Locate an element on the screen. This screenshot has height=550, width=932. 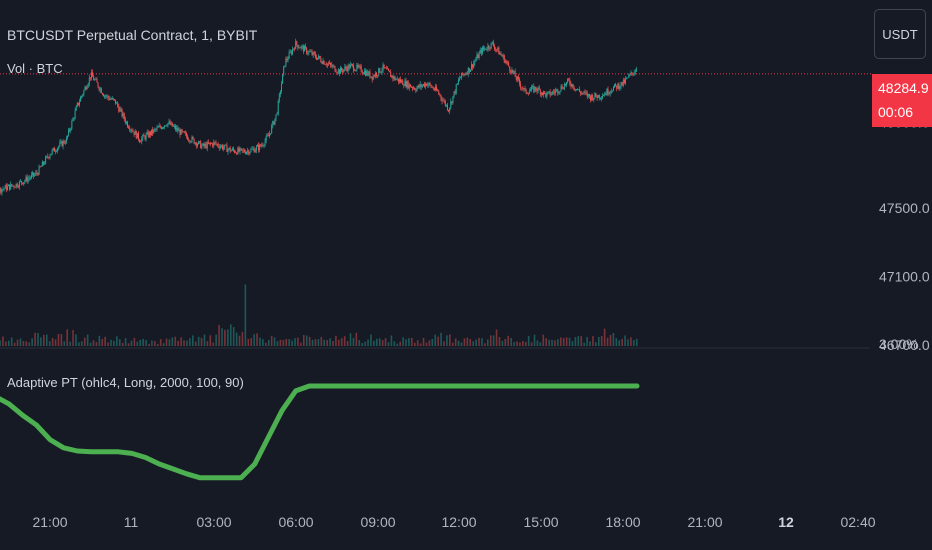
volume-legend: Vol · BTC is located at coordinates (35, 68).